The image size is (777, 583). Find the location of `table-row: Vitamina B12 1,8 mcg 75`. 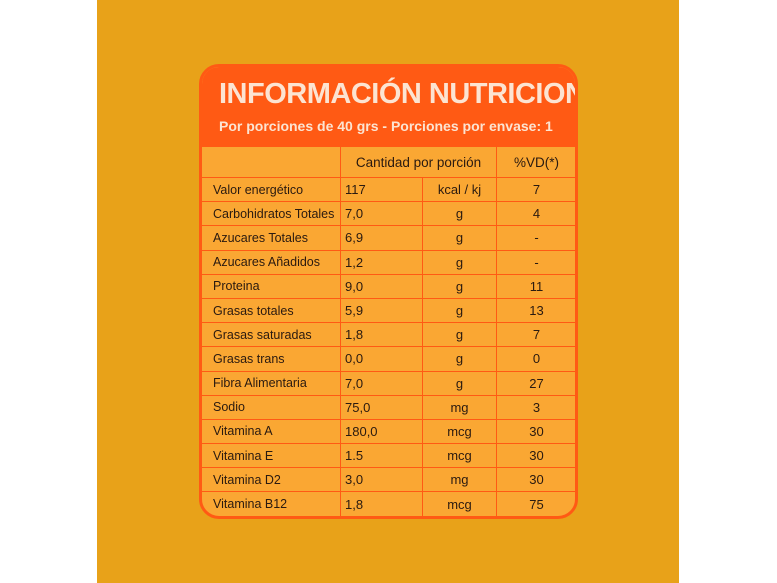

table-row: Vitamina B12 1,8 mcg 75 is located at coordinates (388, 503).